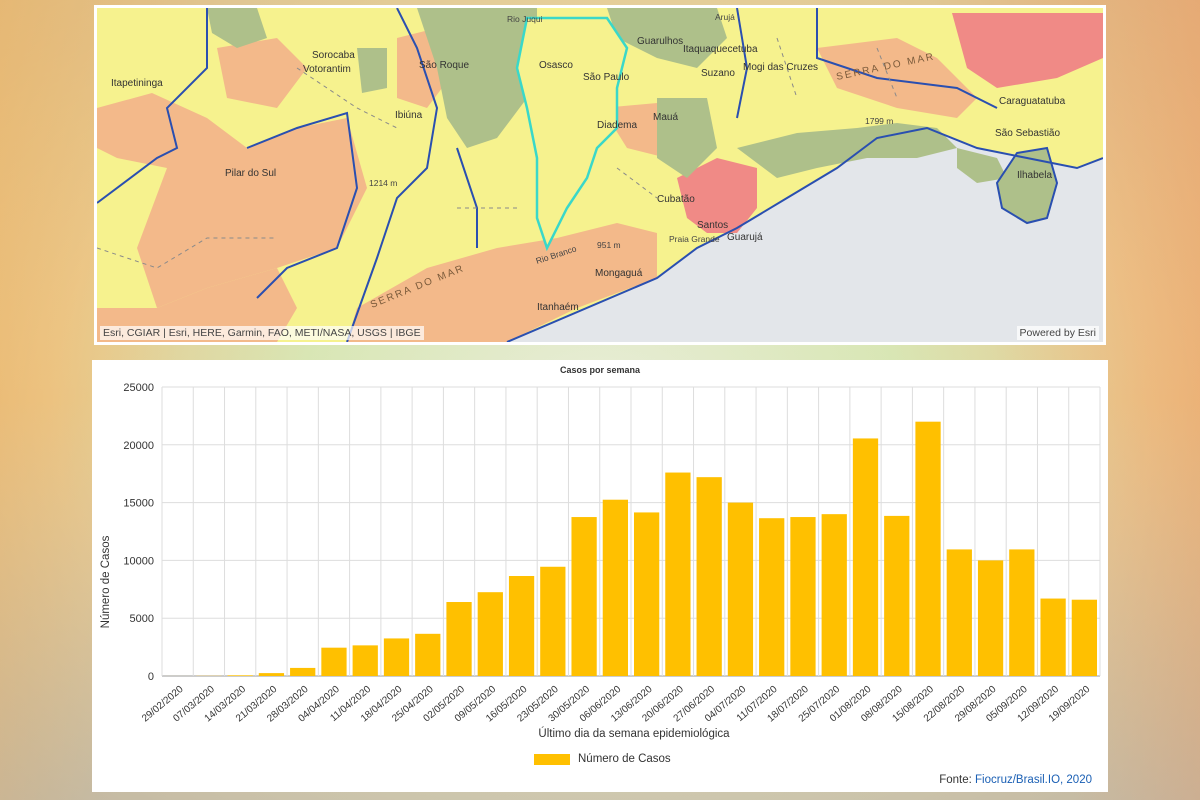 This screenshot has height=800, width=1200. What do you see at coordinates (444, 65) in the screenshot?
I see `place-label: São Roque` at bounding box center [444, 65].